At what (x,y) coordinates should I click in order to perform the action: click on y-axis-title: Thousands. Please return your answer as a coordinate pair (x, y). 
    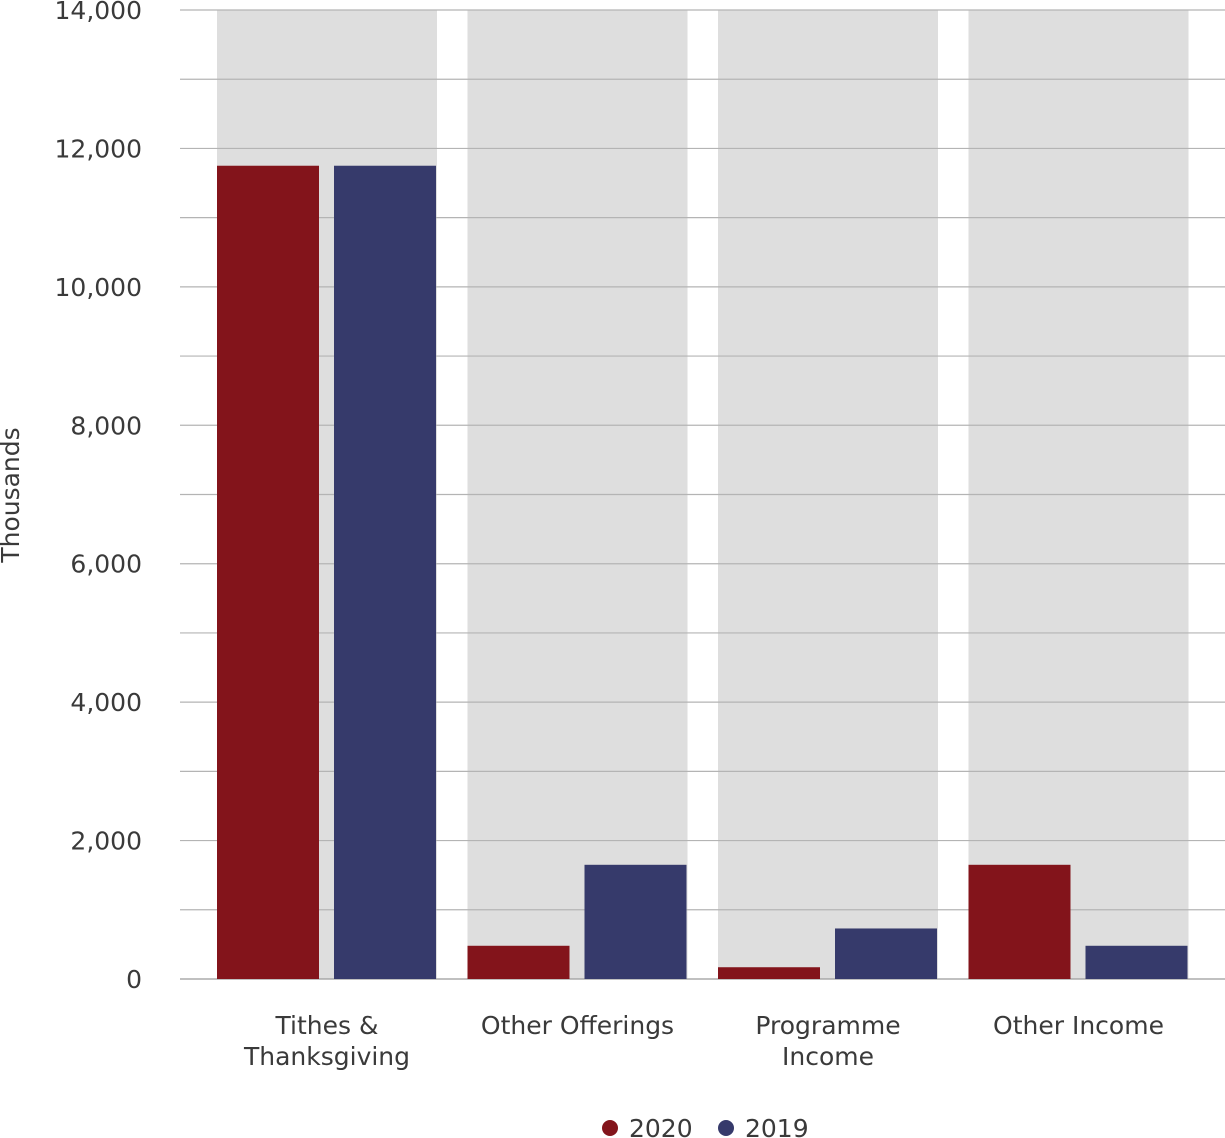
    Looking at the image, I should click on (12, 495).